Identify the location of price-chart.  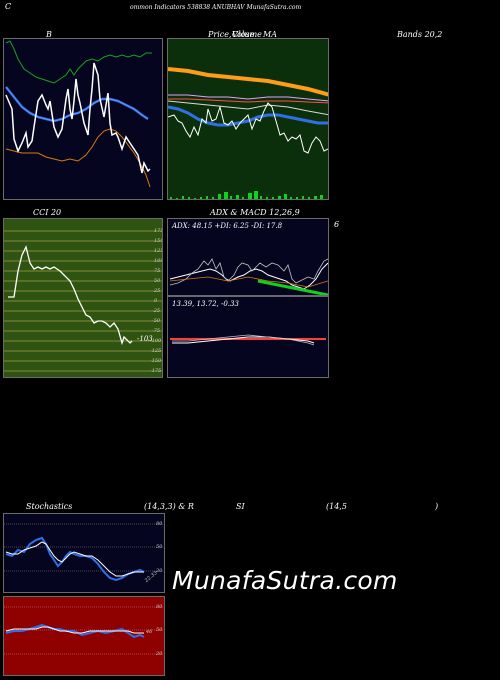
(248, 133).